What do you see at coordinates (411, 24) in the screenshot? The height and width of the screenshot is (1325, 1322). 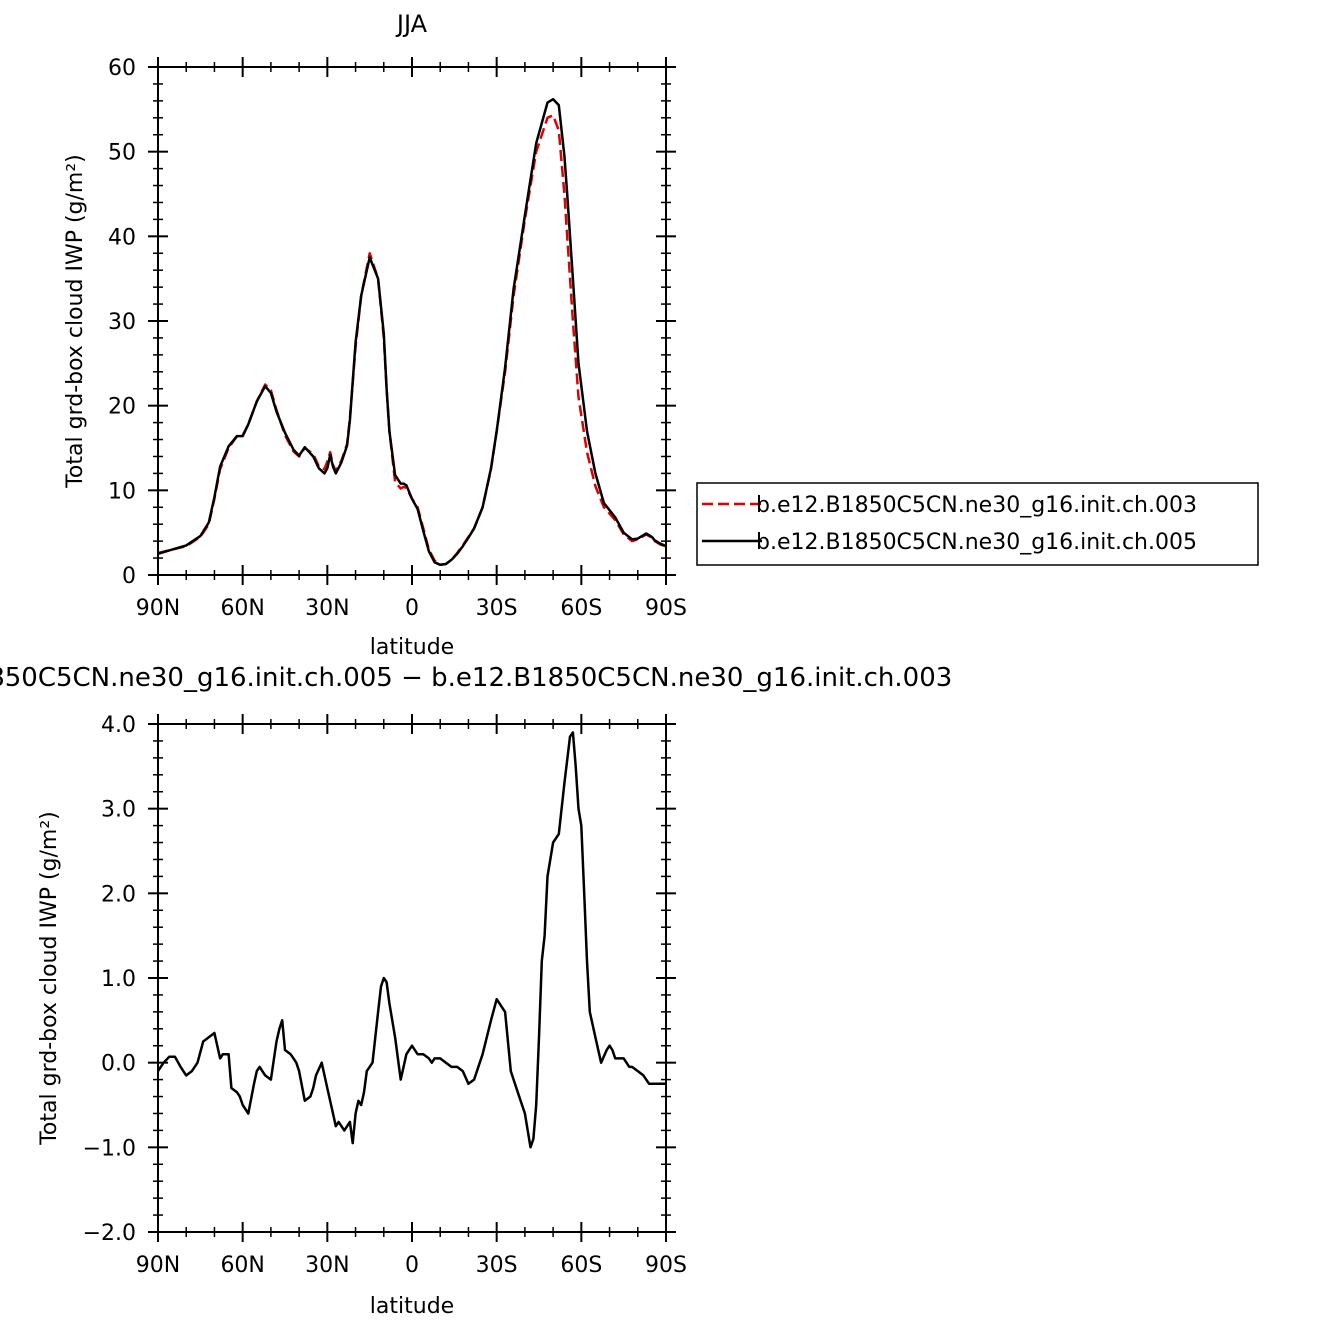 I see `chart-top-title: JJA` at bounding box center [411, 24].